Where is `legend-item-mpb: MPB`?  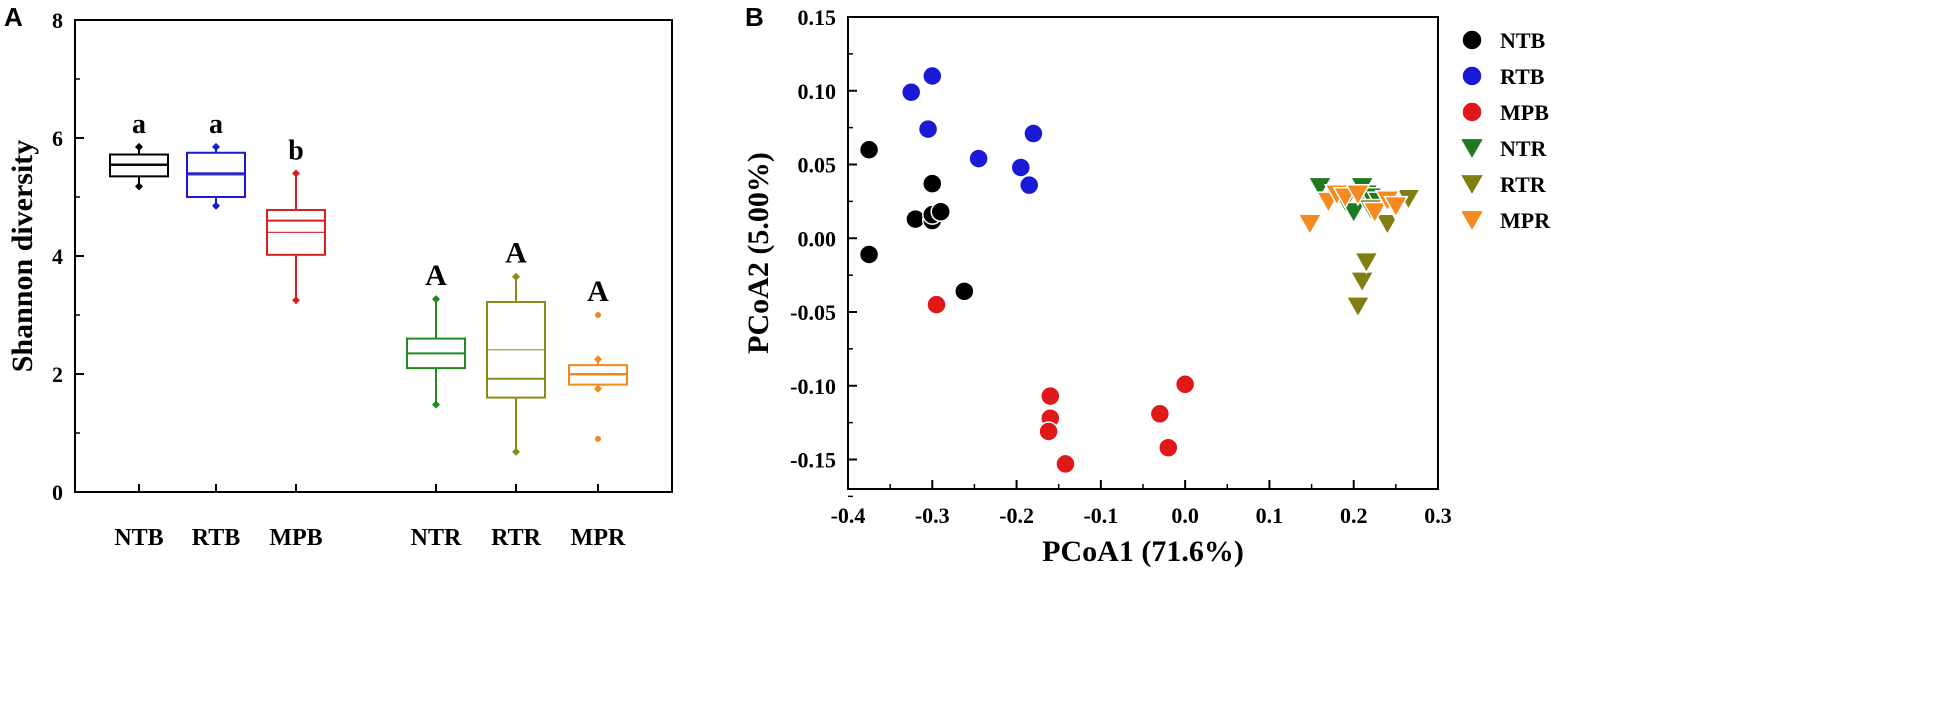 legend-item-mpb: MPB is located at coordinates (1505, 112).